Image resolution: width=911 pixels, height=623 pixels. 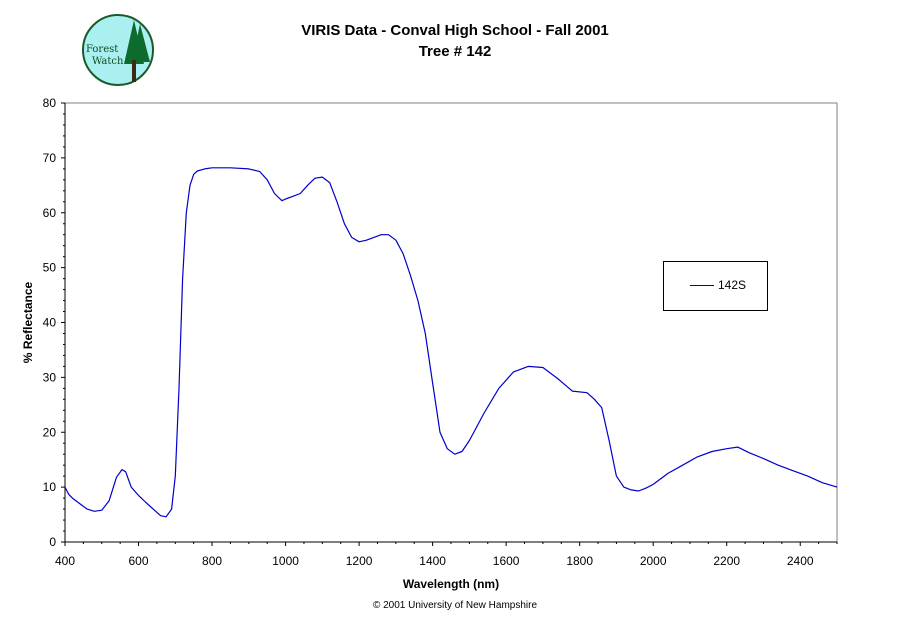 I want to click on y-tick-label: 20, so click(x=50, y=432).